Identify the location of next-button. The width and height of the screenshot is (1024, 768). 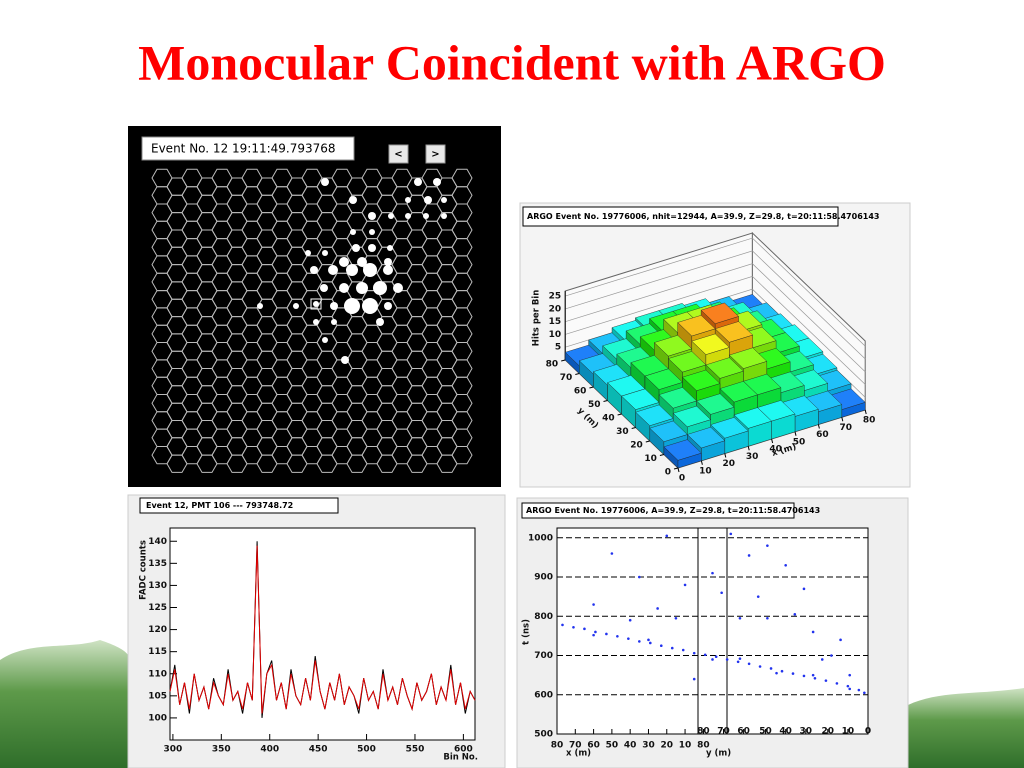
(435, 154).